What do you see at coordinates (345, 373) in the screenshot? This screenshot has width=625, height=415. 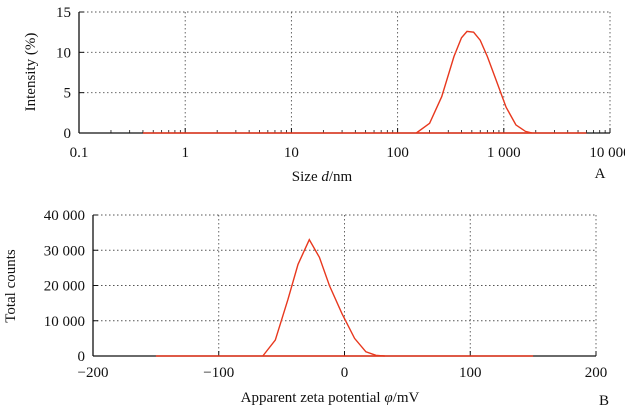 I see `x-tick-label: 0` at bounding box center [345, 373].